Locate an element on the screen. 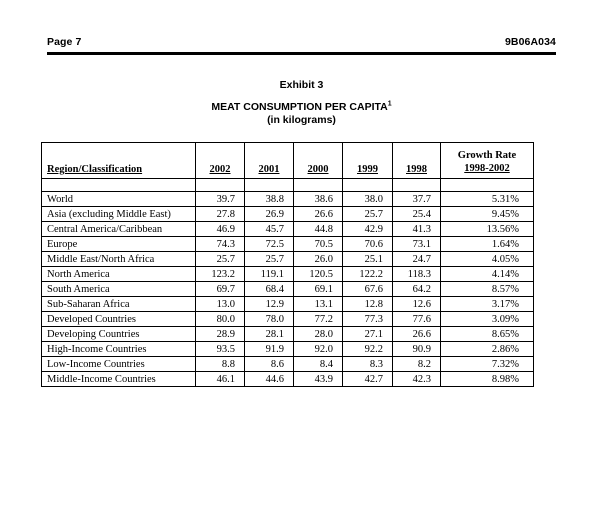  value-cell: 42.3 is located at coordinates (416, 379).